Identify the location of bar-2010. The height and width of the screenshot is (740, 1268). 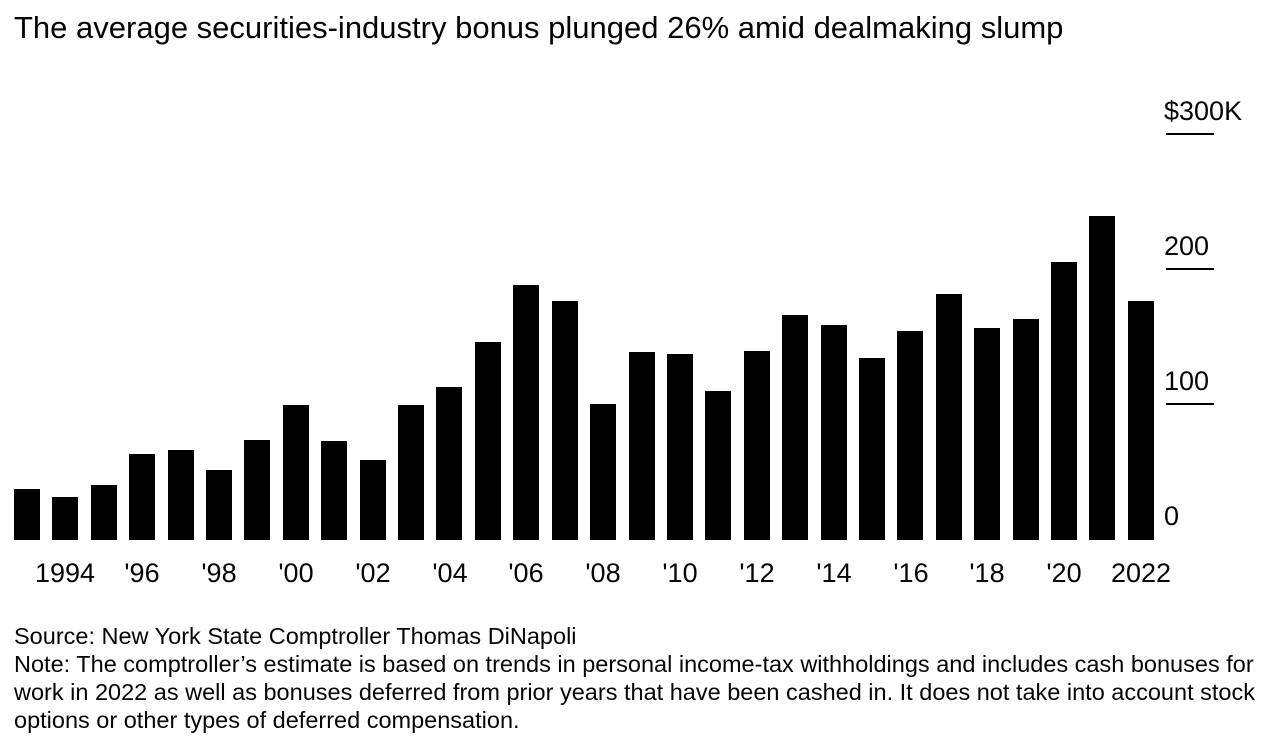
(679, 447).